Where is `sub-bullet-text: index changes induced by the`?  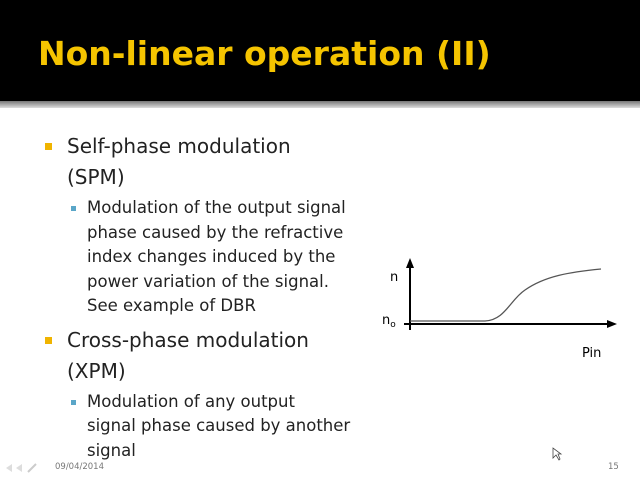
sub-bullet-text: index changes induced by the is located at coordinates (211, 256).